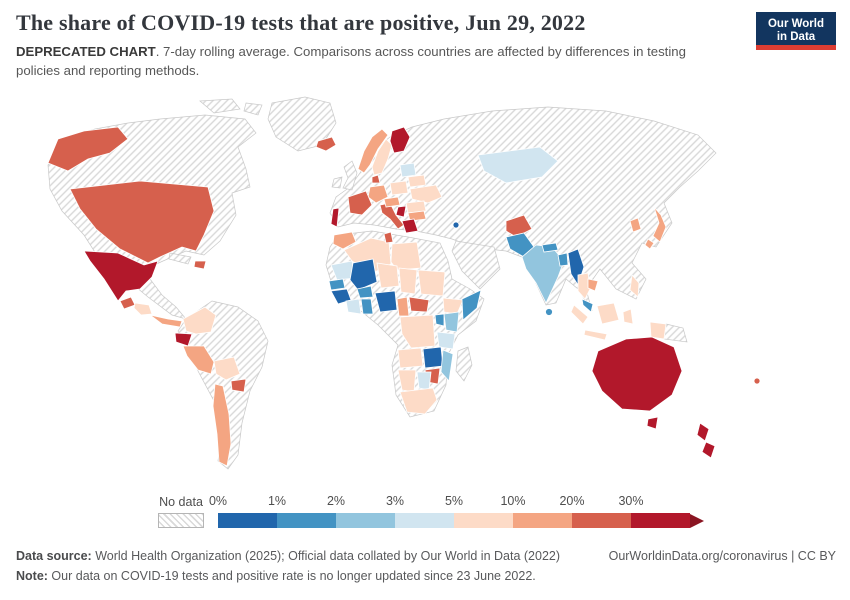 The height and width of the screenshot is (600, 850). I want to click on legend-bin-2-3%, so click(365, 520).